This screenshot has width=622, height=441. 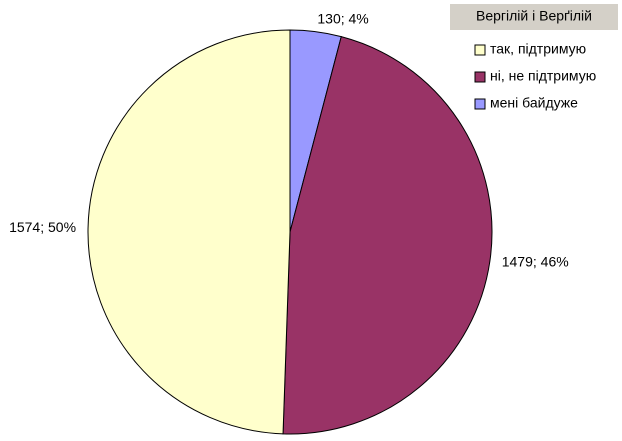 What do you see at coordinates (543, 76) in the screenshot?
I see `legend-label: ні, не підтримую` at bounding box center [543, 76].